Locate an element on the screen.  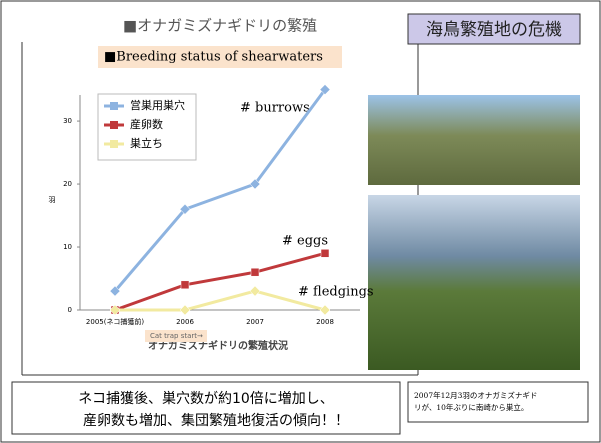
y-tick-label: 10 is located at coordinates (67, 247).